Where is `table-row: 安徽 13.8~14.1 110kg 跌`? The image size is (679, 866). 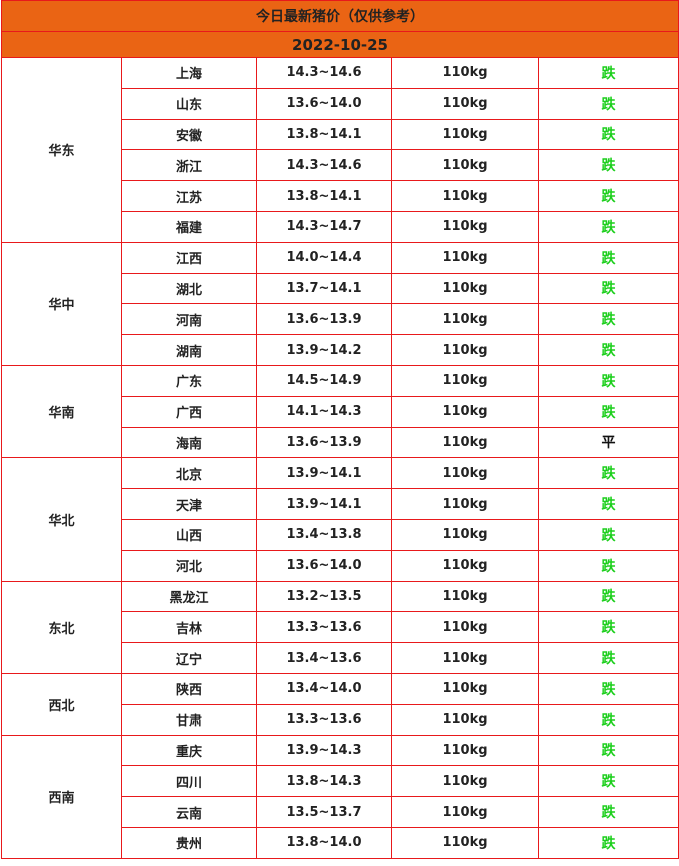 table-row: 安徽 13.8~14.1 110kg 跌 is located at coordinates (340, 134).